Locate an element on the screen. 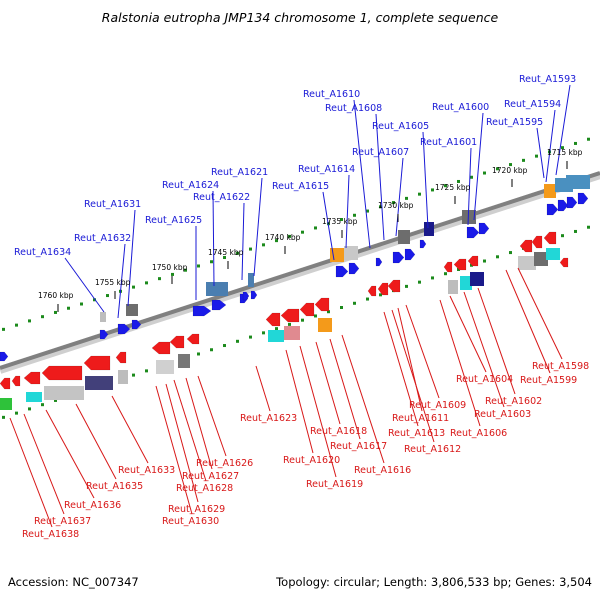 The image size is (600, 600). minus-gene-label: Reut_A1628 is located at coordinates (204, 488).